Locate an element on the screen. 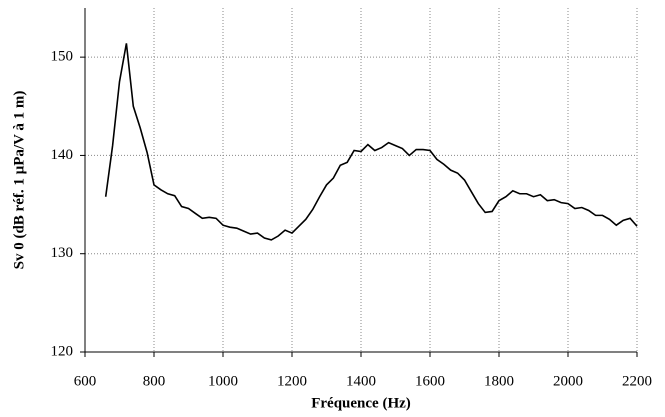 Image resolution: width=665 pixels, height=417 pixels. x-tick-label: 1000 is located at coordinates (223, 381).